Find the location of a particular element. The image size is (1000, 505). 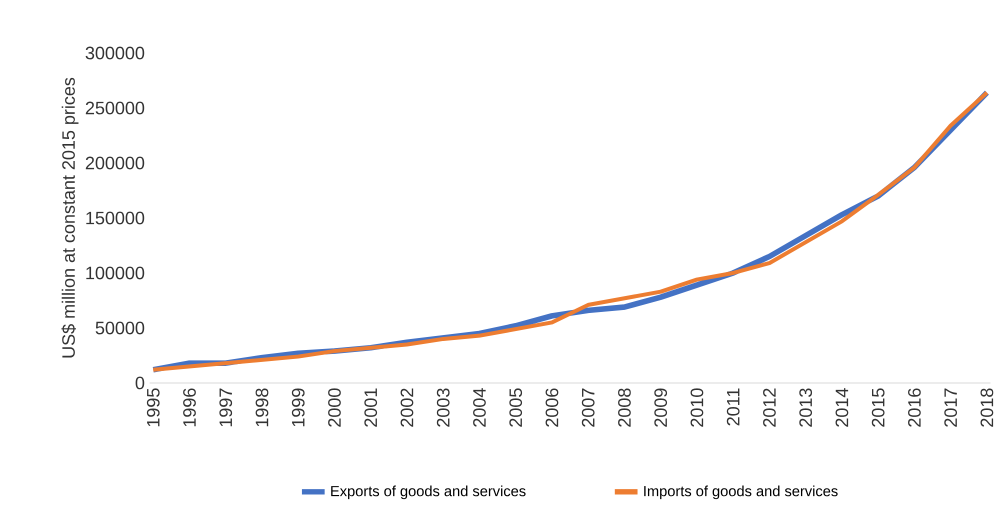

x-tick-label: 2000 is located at coordinates (334, 407).